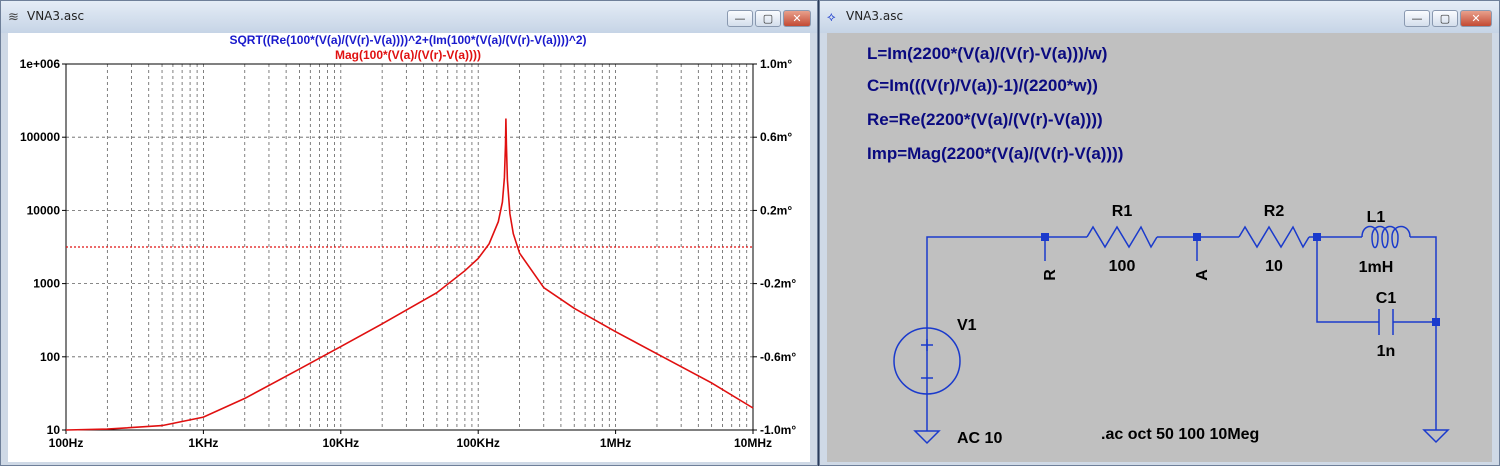  Describe the element at coordinates (1386, 237) in the screenshot. I see `inductor-l1` at that location.